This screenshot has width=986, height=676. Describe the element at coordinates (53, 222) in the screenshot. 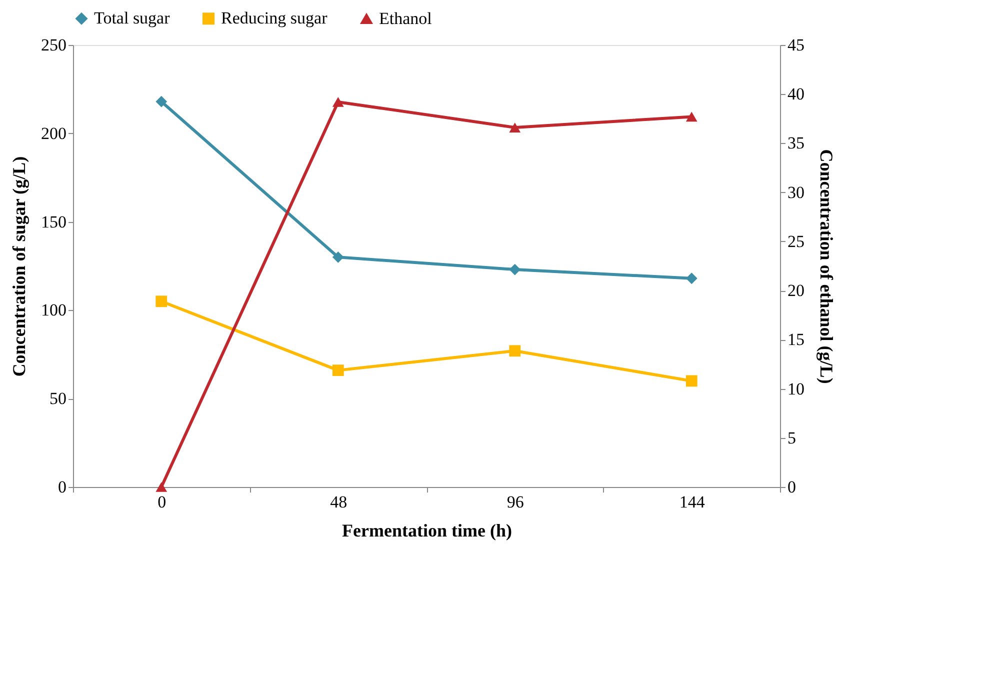

I see `y-tick-label: 150` at that location.